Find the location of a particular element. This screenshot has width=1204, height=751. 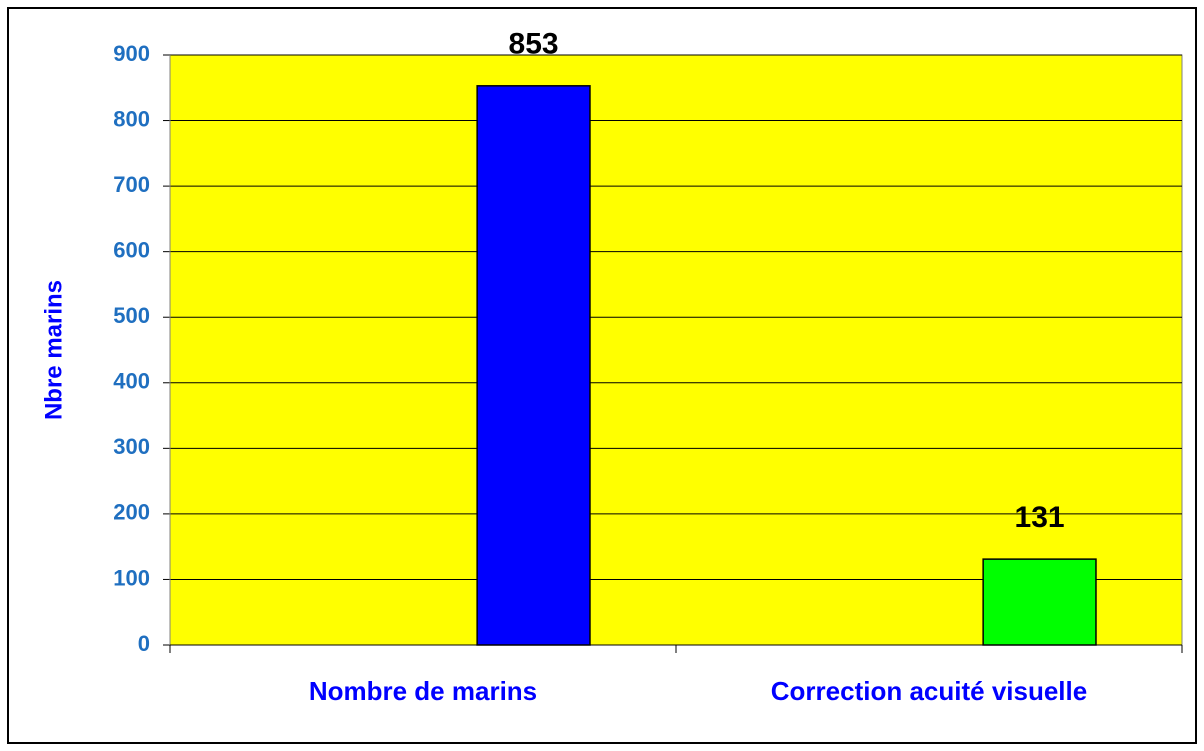

x-tick-label: Correction acuité visuelle is located at coordinates (929, 691).